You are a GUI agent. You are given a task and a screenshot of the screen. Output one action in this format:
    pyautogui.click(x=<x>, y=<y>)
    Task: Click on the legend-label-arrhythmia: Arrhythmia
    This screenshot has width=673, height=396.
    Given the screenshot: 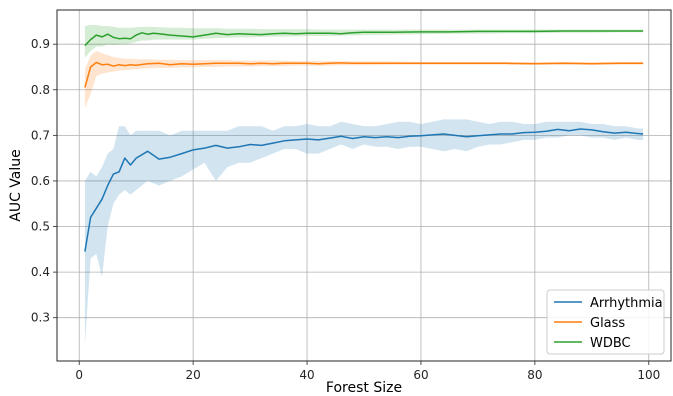 What is the action you would take?
    pyautogui.click(x=626, y=303)
    